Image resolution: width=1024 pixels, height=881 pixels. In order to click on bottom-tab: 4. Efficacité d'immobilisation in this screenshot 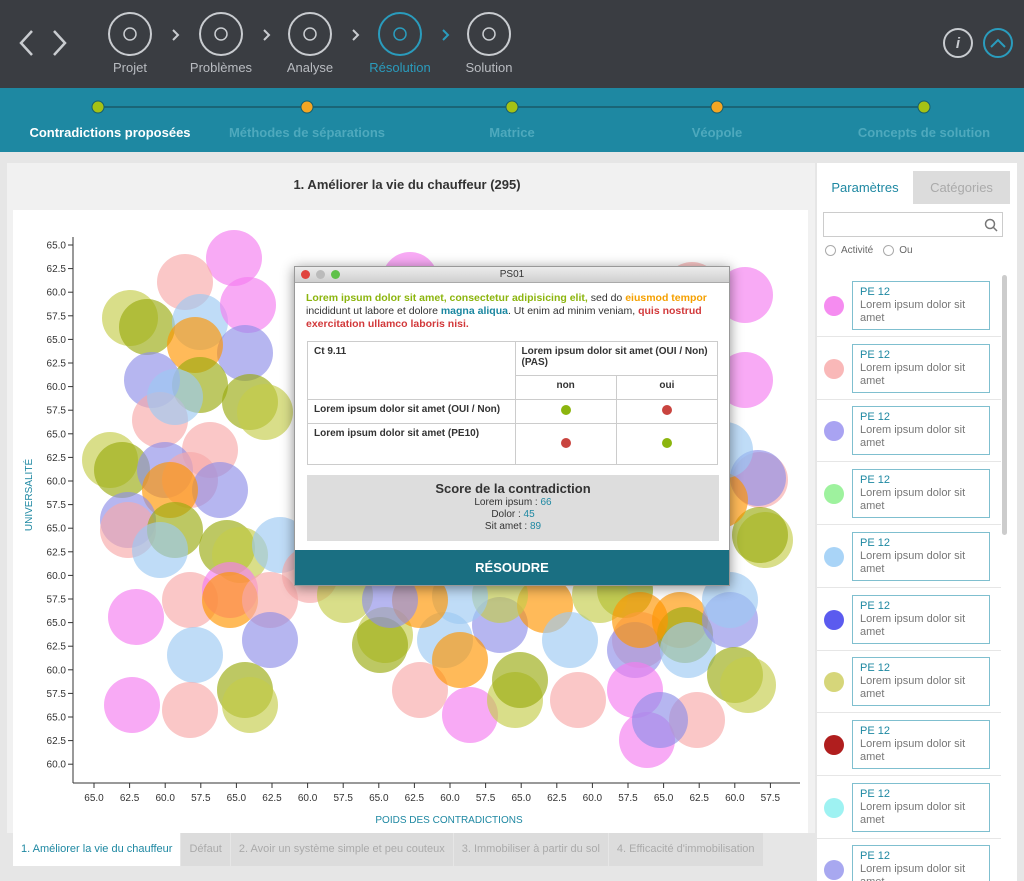, I will do `click(685, 849)`.